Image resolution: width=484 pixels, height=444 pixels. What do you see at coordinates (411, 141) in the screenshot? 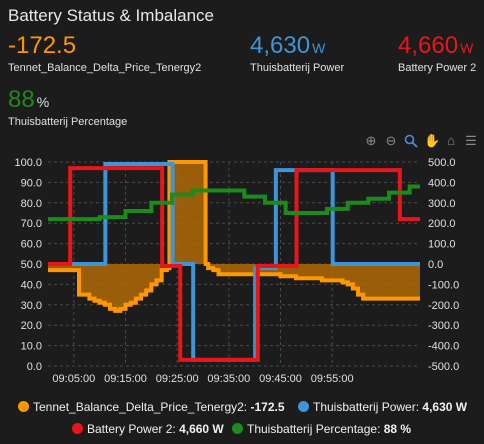
I see `magnifier-icon` at bounding box center [411, 141].